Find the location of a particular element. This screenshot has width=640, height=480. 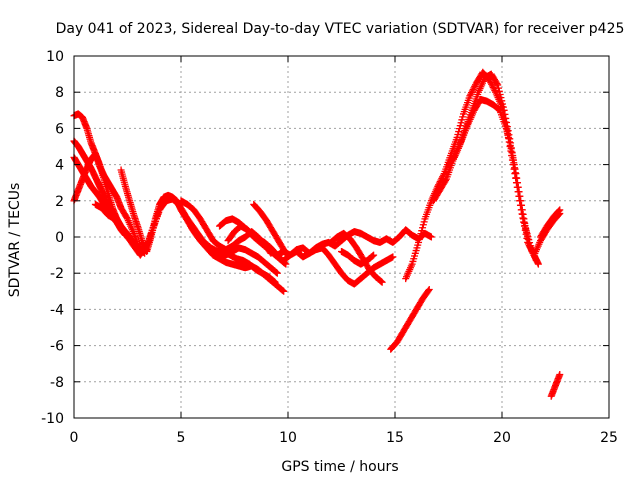

y-tick-label: 6 is located at coordinates (59, 129).